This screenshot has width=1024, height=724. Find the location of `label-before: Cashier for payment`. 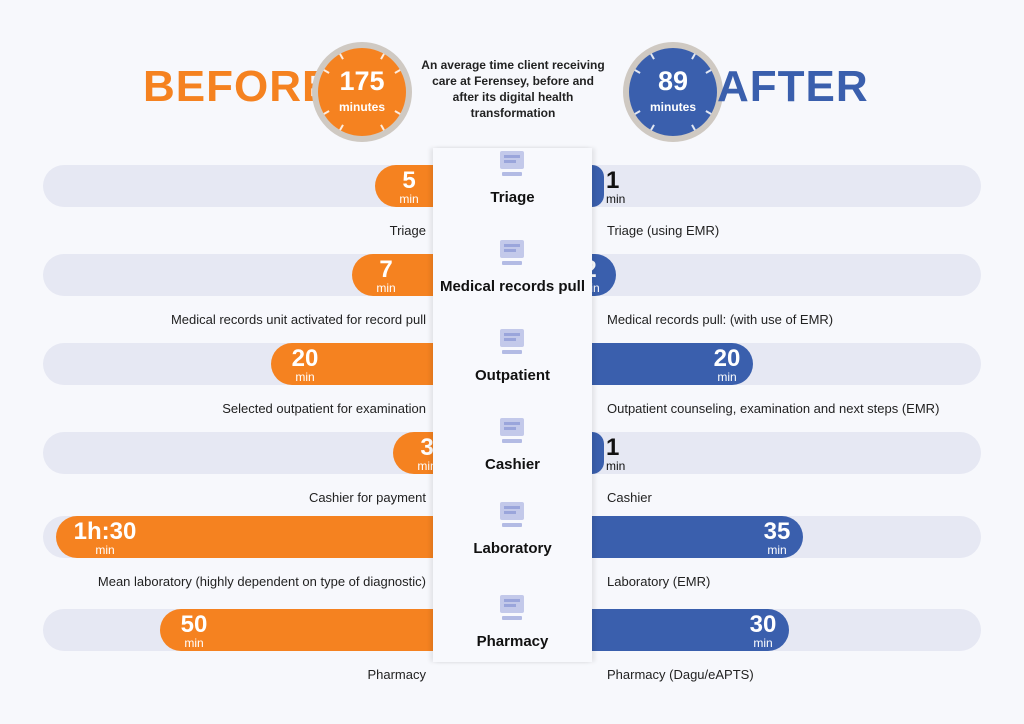

label-before: Cashier for payment is located at coordinates (367, 497).